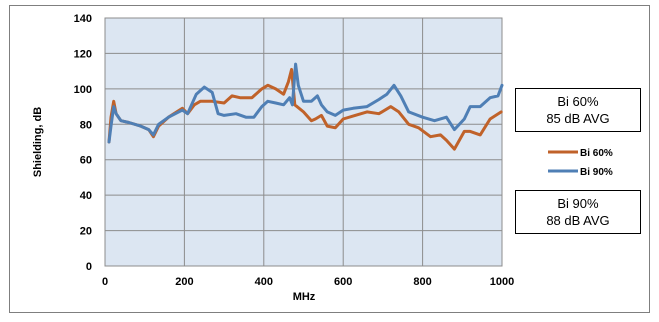 The height and width of the screenshot is (322, 659). Describe the element at coordinates (38, 142) in the screenshot. I see `y-axis-title: Shielding, dB` at that location.